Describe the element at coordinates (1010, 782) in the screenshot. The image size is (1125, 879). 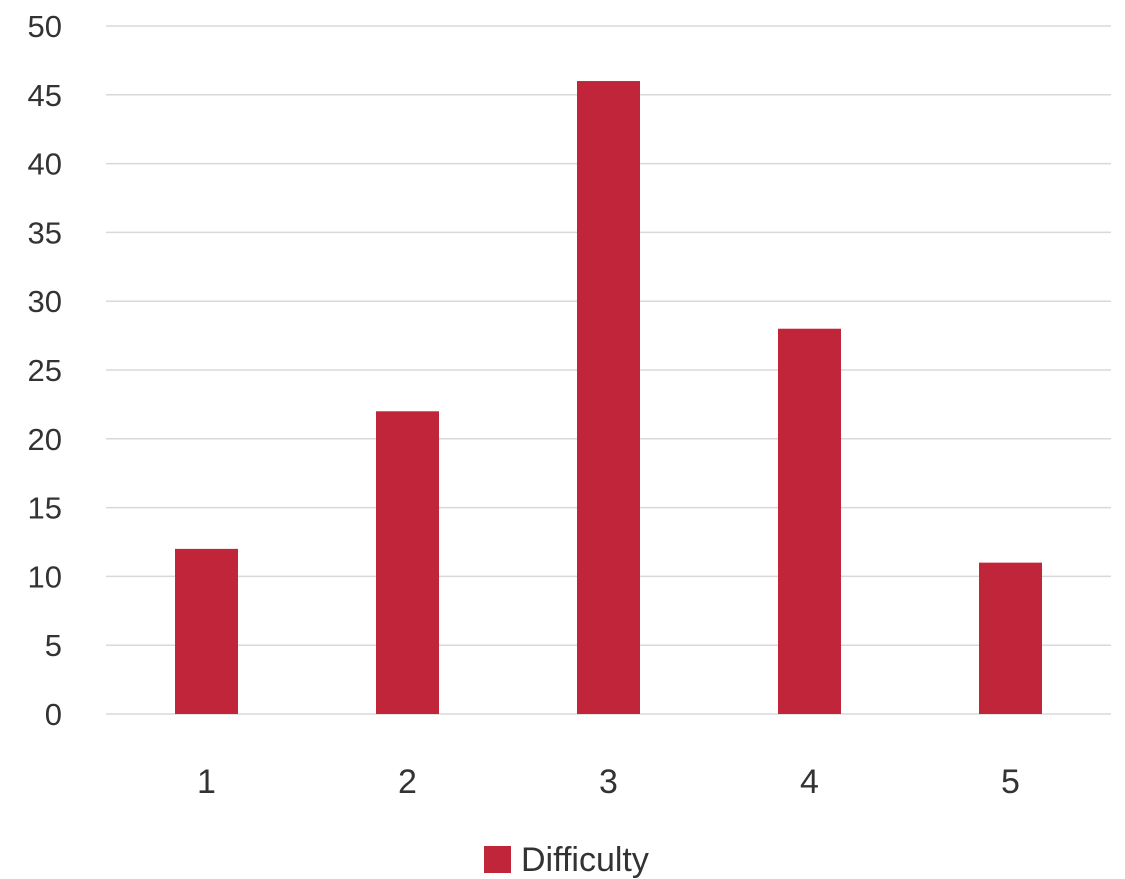
I see `x-tick-label-5: 5` at that location.